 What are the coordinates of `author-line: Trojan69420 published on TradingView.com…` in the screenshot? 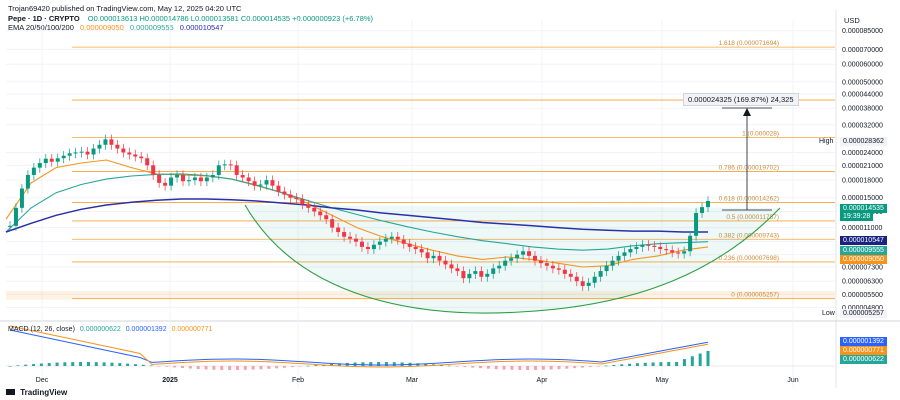 It's located at (125, 8).